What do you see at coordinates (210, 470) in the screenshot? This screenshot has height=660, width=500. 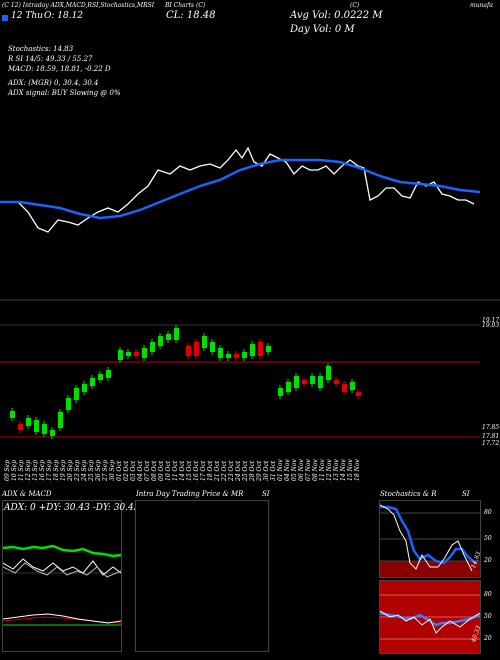 I see `date-tick-label: 18 Oct` at bounding box center [210, 470].